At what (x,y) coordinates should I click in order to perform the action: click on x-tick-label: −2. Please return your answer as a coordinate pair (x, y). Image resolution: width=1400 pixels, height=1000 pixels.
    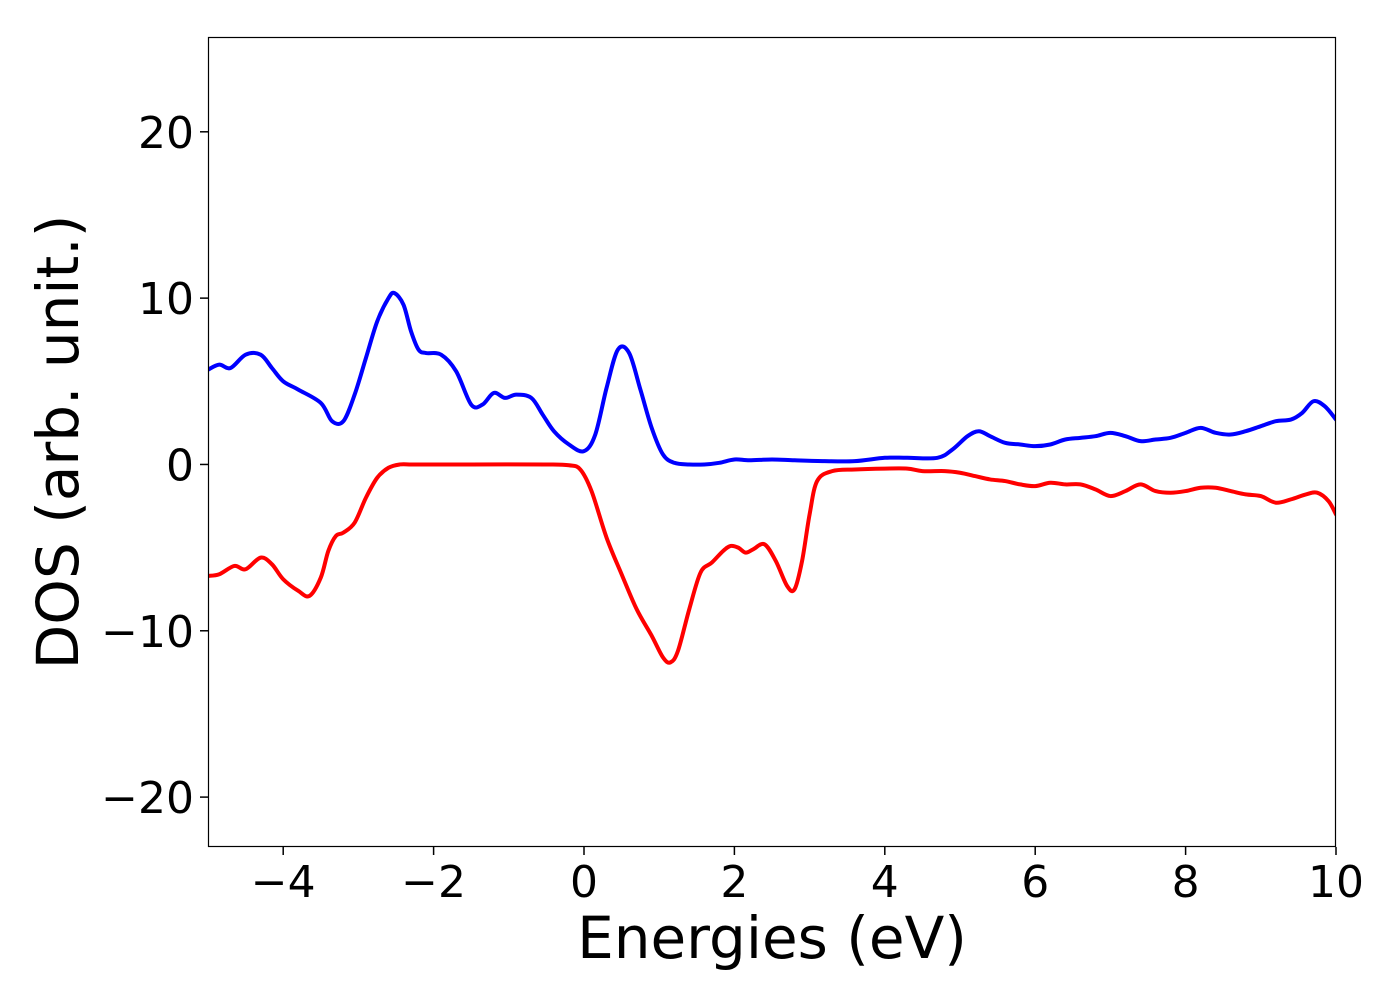
    Looking at the image, I should click on (433, 882).